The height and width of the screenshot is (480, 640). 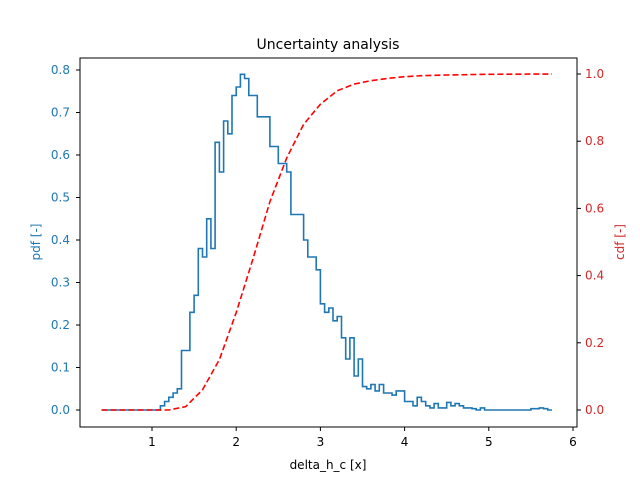 What do you see at coordinates (594, 141) in the screenshot?
I see `right-y-tick-label: 0.8` at bounding box center [594, 141].